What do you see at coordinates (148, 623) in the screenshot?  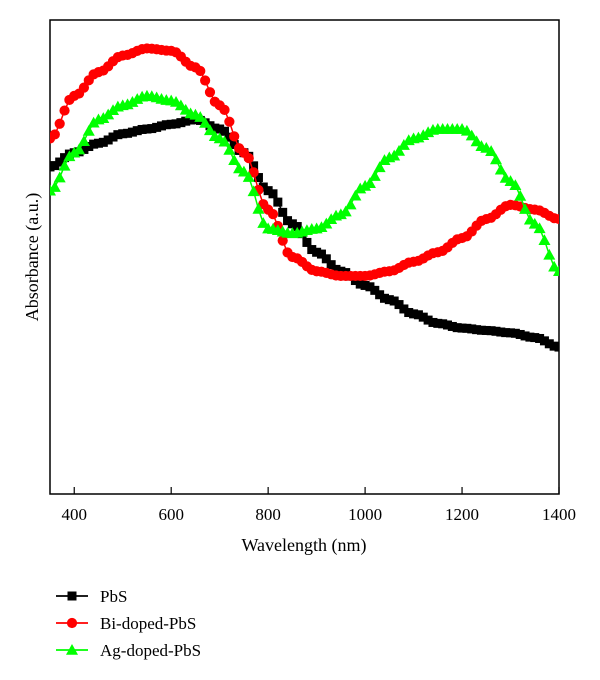 I see `legend-label: Bi-doped-PbS` at bounding box center [148, 623].